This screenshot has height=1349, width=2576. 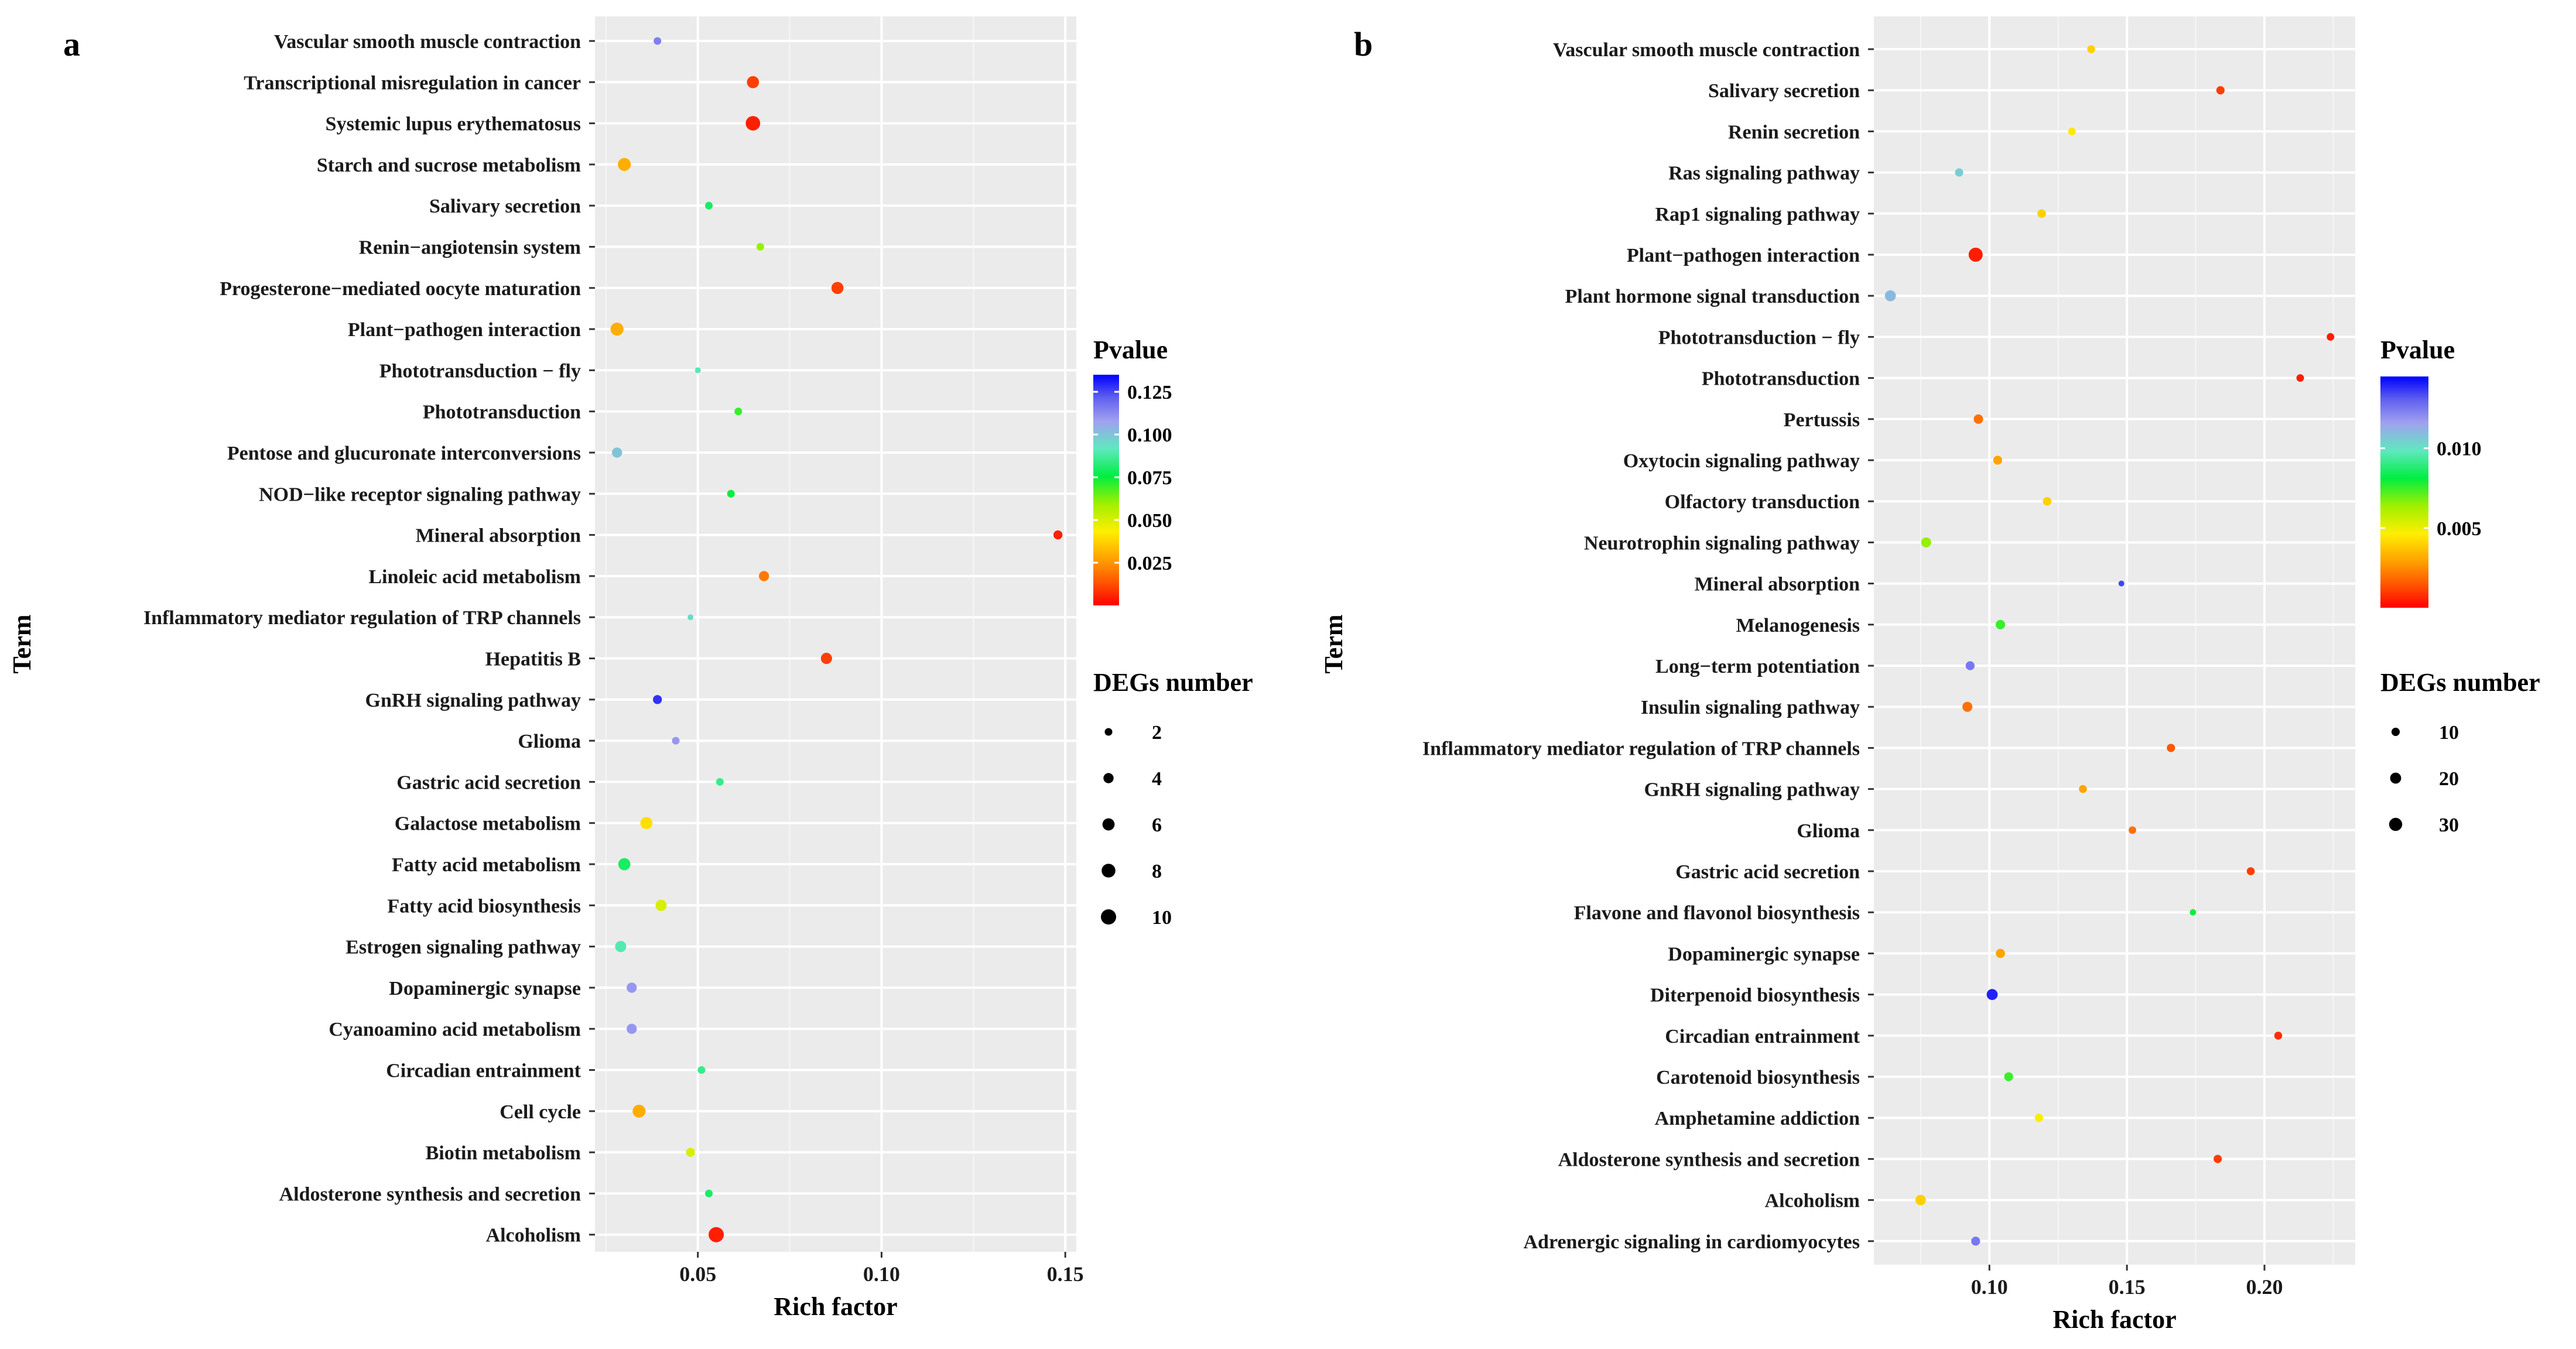 I want to click on term-label: Starch and sucrose metabolism, so click(x=449, y=165).